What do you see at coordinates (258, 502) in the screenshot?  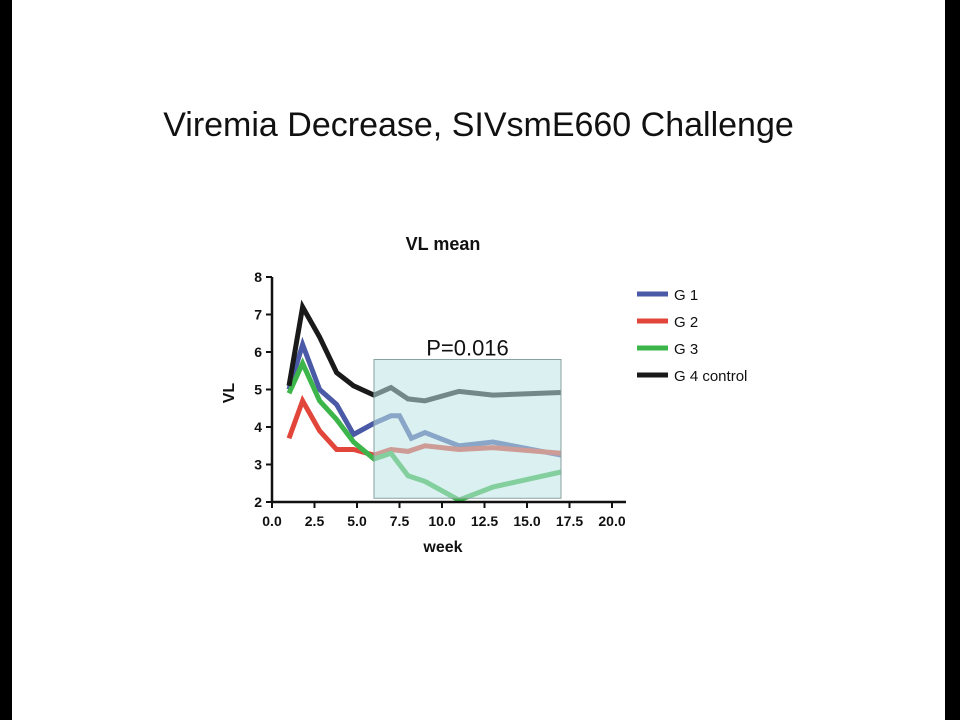 I see `y-tick-label: 2` at bounding box center [258, 502].